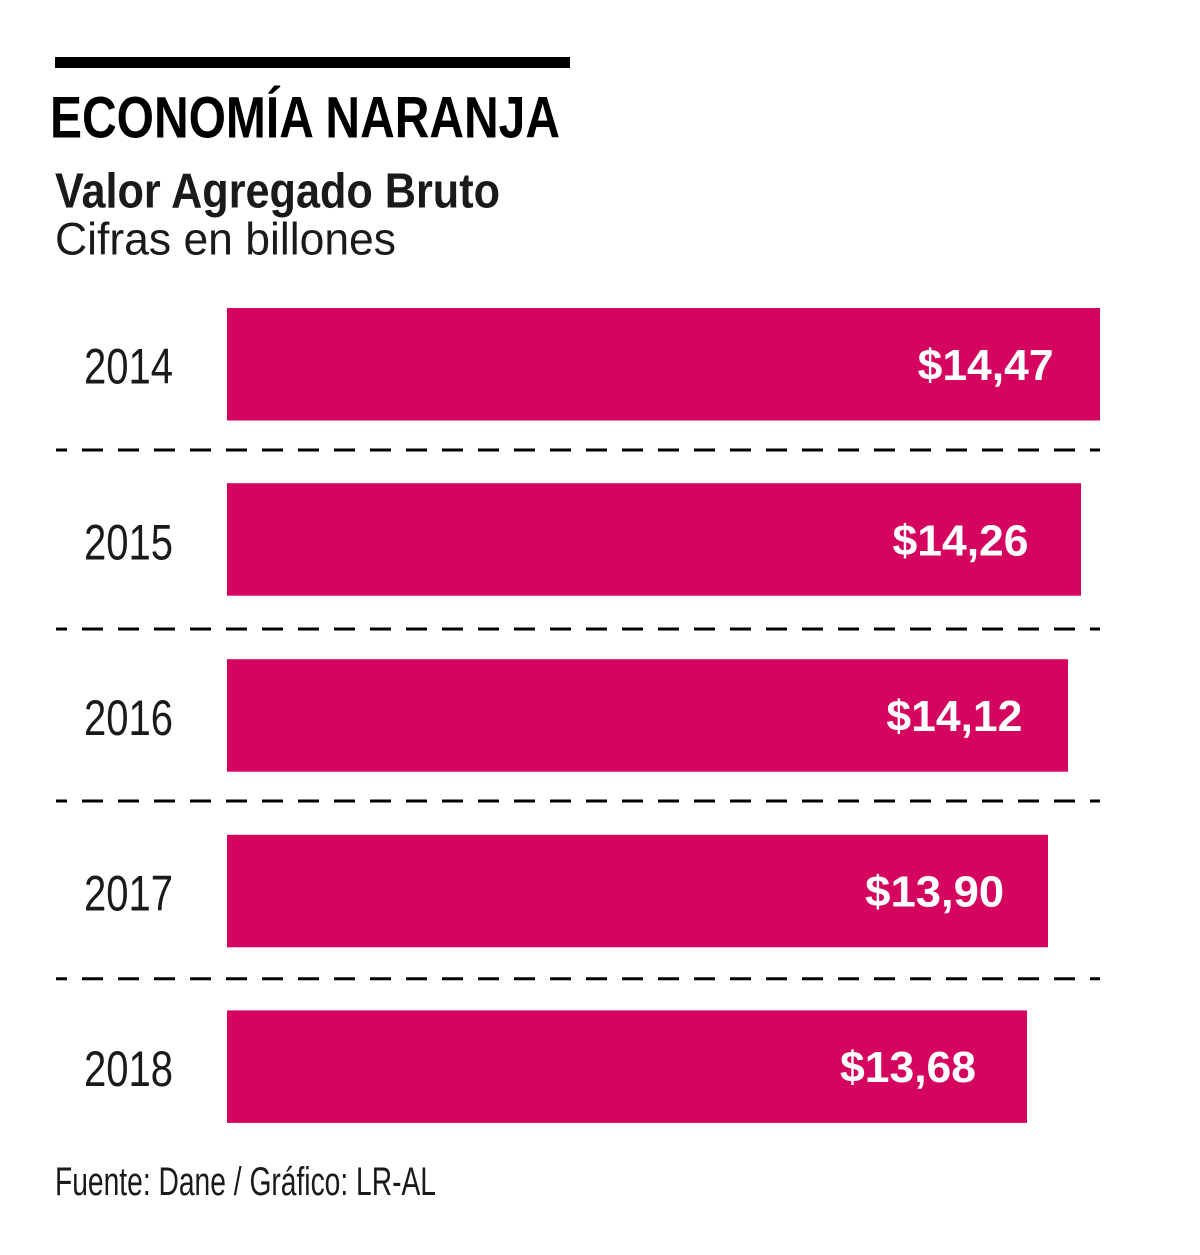  I want to click on svg-text: 2018, so click(128, 1069).